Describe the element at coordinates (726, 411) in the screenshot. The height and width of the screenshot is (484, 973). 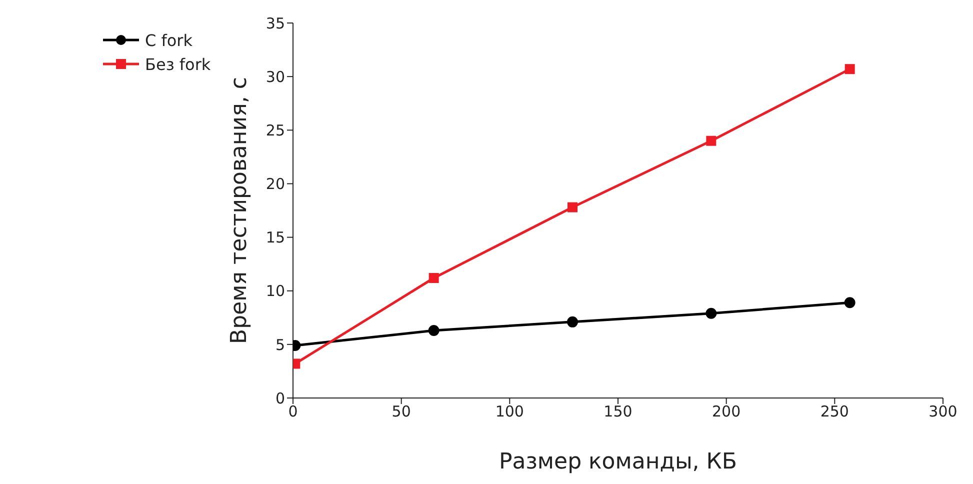
I see `x-tick-label: 200` at that location.